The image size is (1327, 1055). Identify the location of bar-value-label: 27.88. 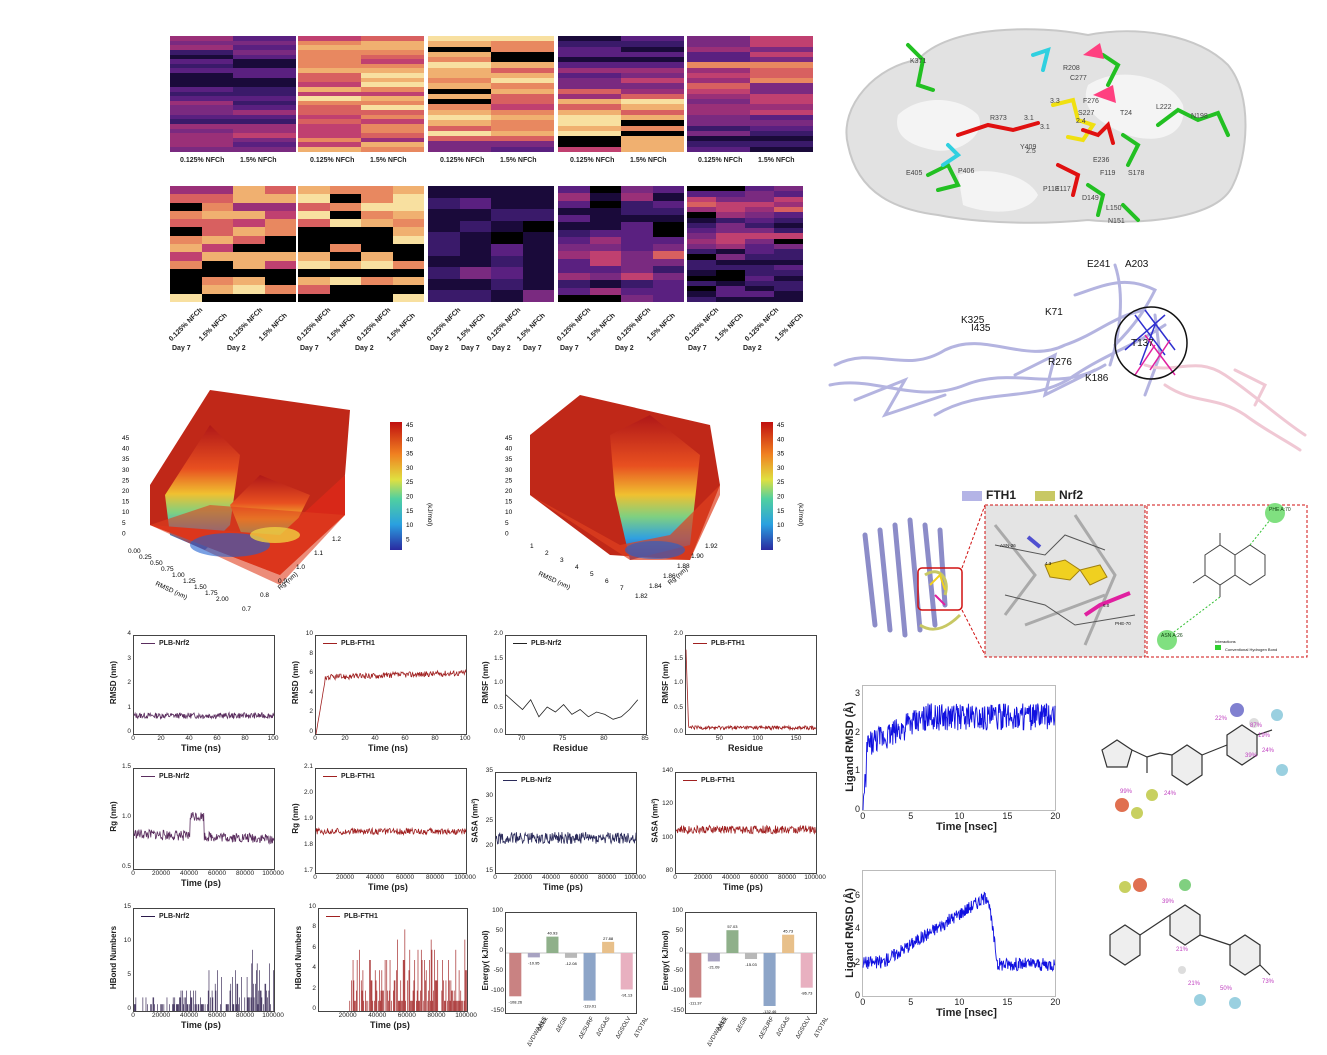
(608, 938).